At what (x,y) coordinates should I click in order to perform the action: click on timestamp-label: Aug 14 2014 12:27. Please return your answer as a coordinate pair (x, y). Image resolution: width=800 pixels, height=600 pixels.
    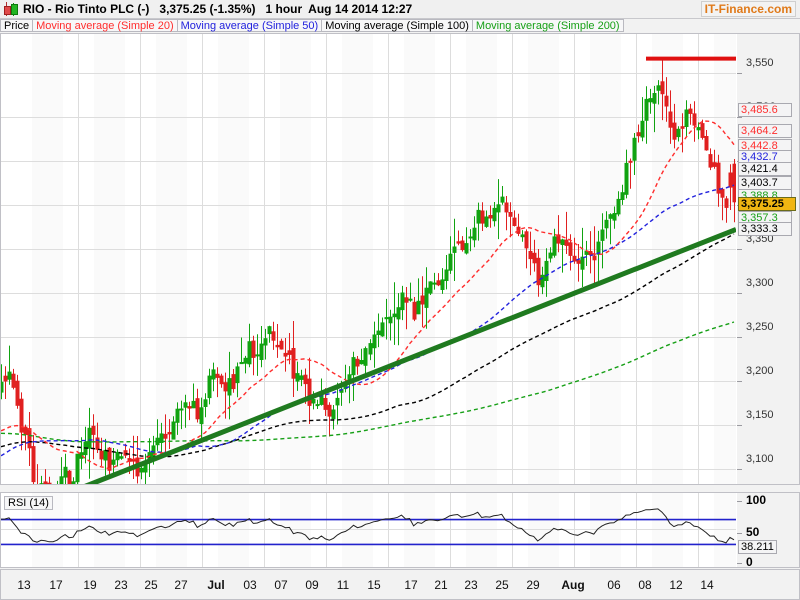
    Looking at the image, I should click on (360, 9).